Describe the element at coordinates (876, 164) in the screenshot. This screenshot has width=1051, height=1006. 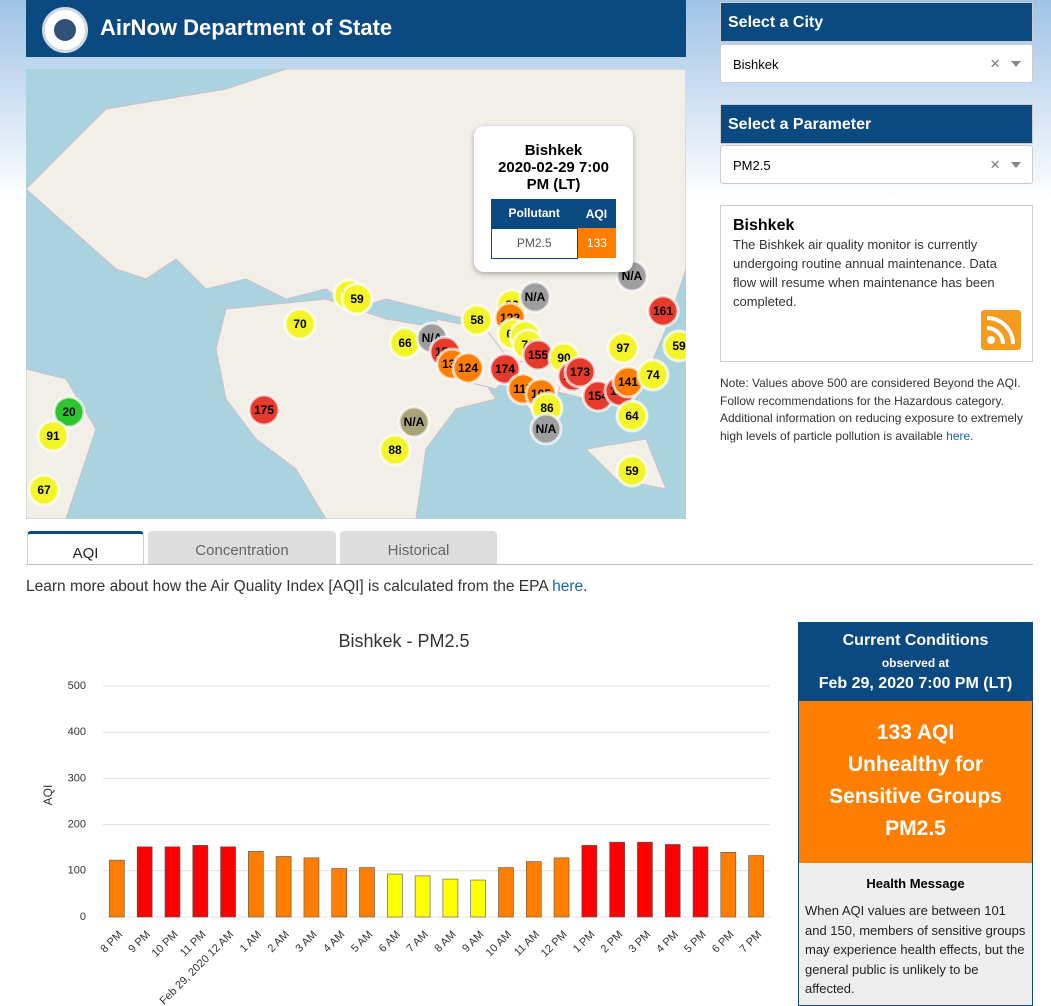
I see `parameter-select: PM2.5 ×` at that location.